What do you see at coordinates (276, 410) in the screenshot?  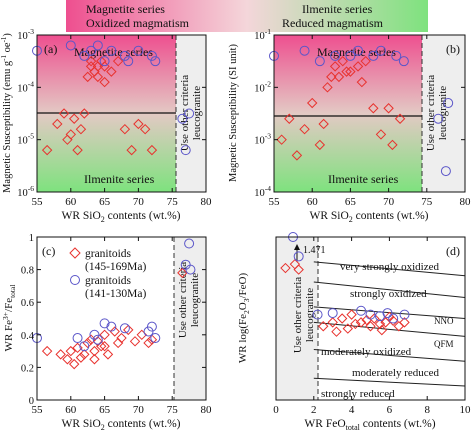 I see `x-tick-label: 0` at bounding box center [276, 410].